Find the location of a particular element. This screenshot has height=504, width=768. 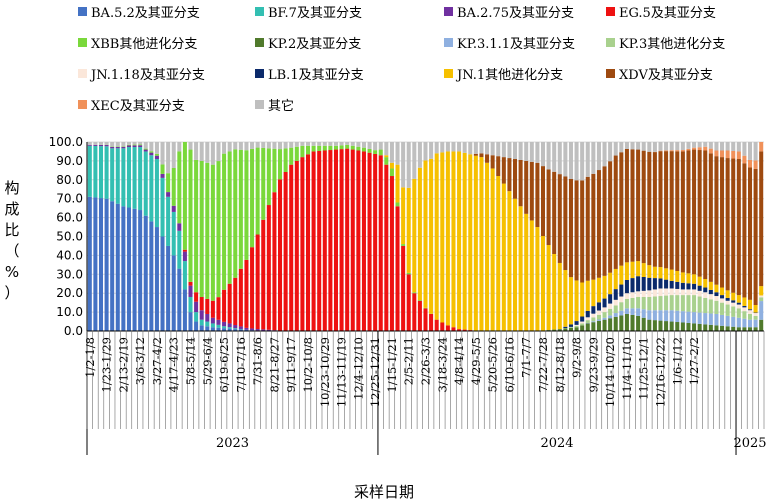

y-axis-label-char: % is located at coordinates (12, 272).